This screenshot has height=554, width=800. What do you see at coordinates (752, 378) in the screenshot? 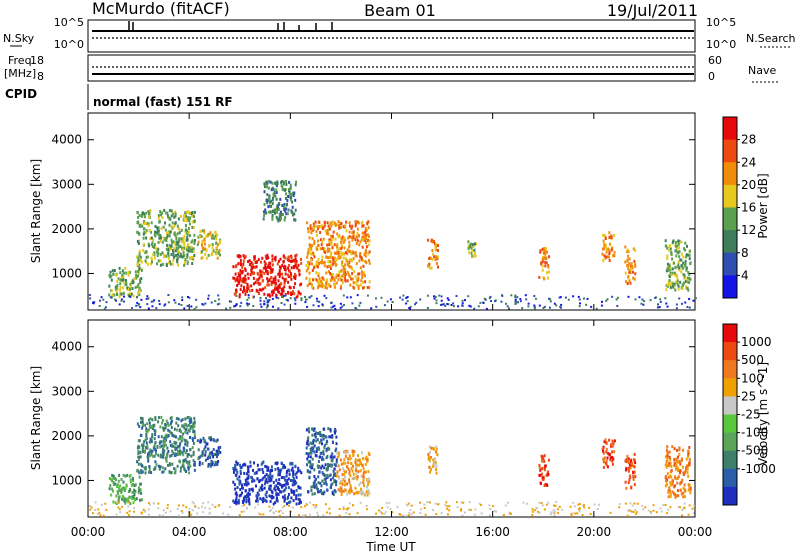
I see `velocity-colorbar-tick-label: 100` at bounding box center [752, 378].